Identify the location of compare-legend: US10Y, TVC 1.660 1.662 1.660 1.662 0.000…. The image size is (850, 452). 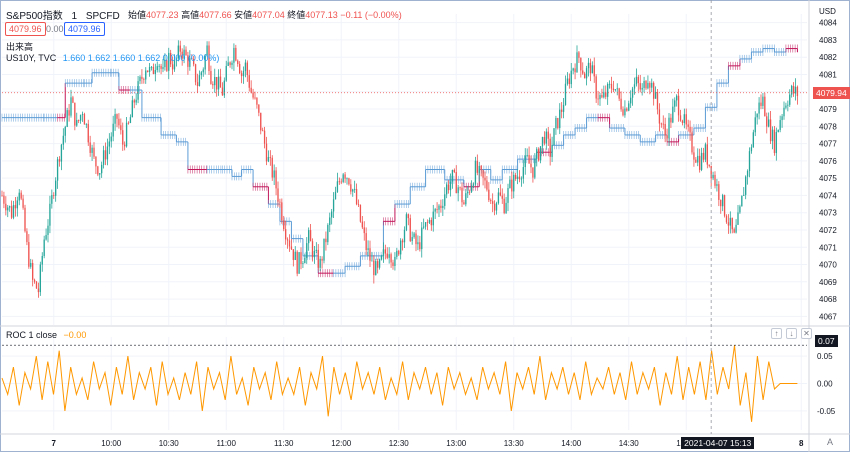
(113, 58).